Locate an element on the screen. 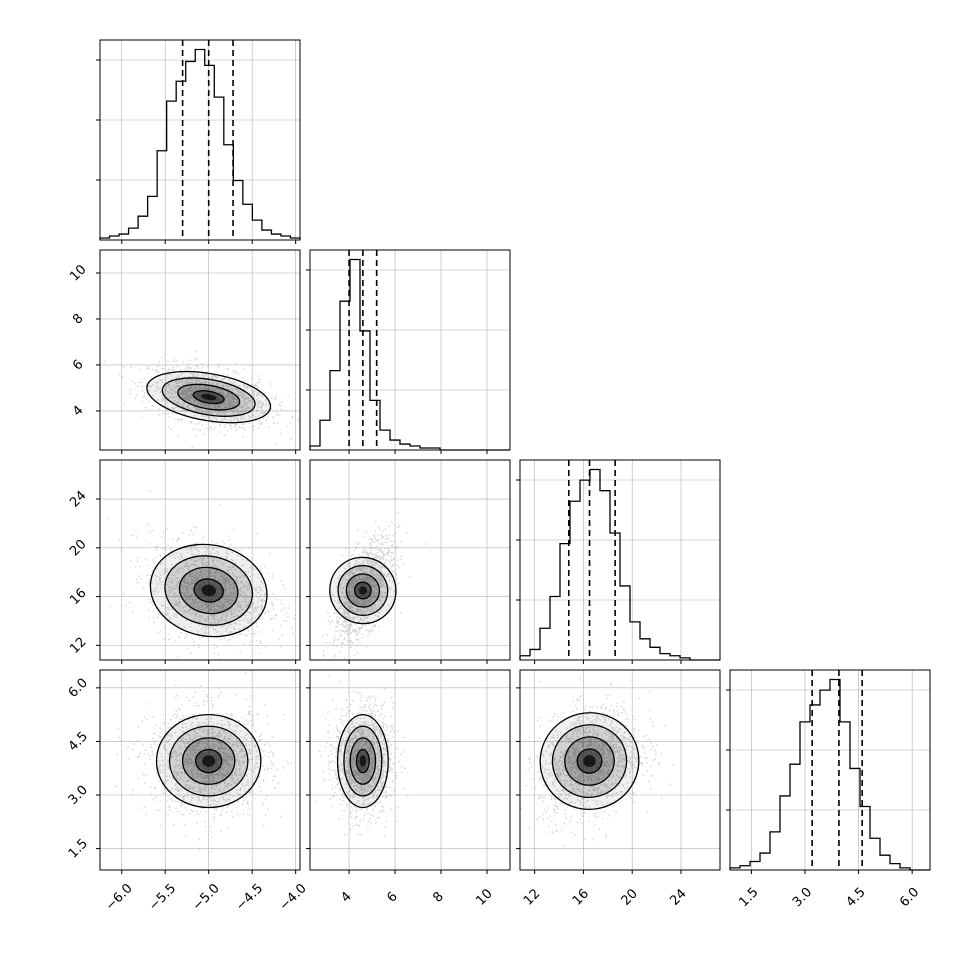  y-tick-label: 6 is located at coordinates (78, 365).